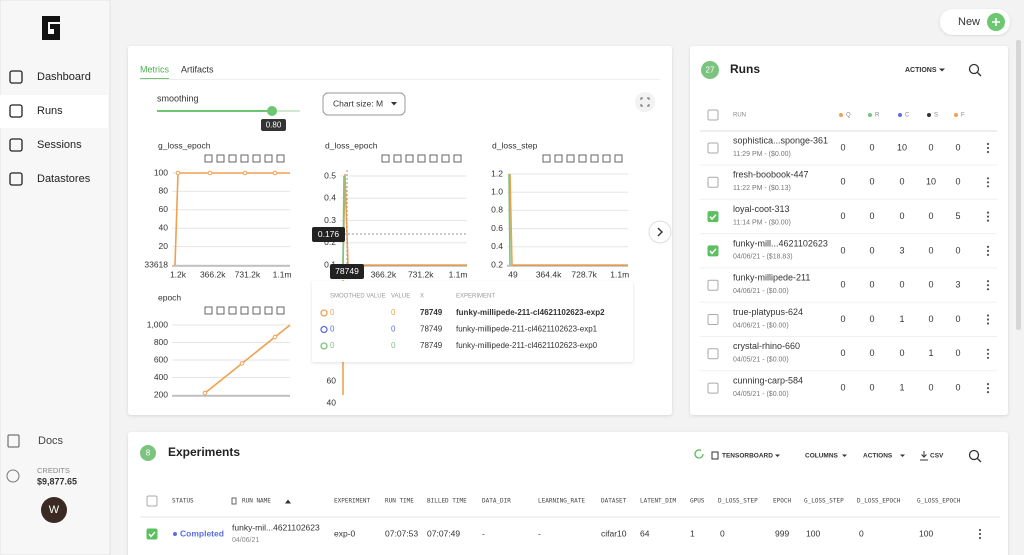 The height and width of the screenshot is (555, 1024). What do you see at coordinates (768, 380) in the screenshot?
I see `run-name: cunning-carp-584` at bounding box center [768, 380].